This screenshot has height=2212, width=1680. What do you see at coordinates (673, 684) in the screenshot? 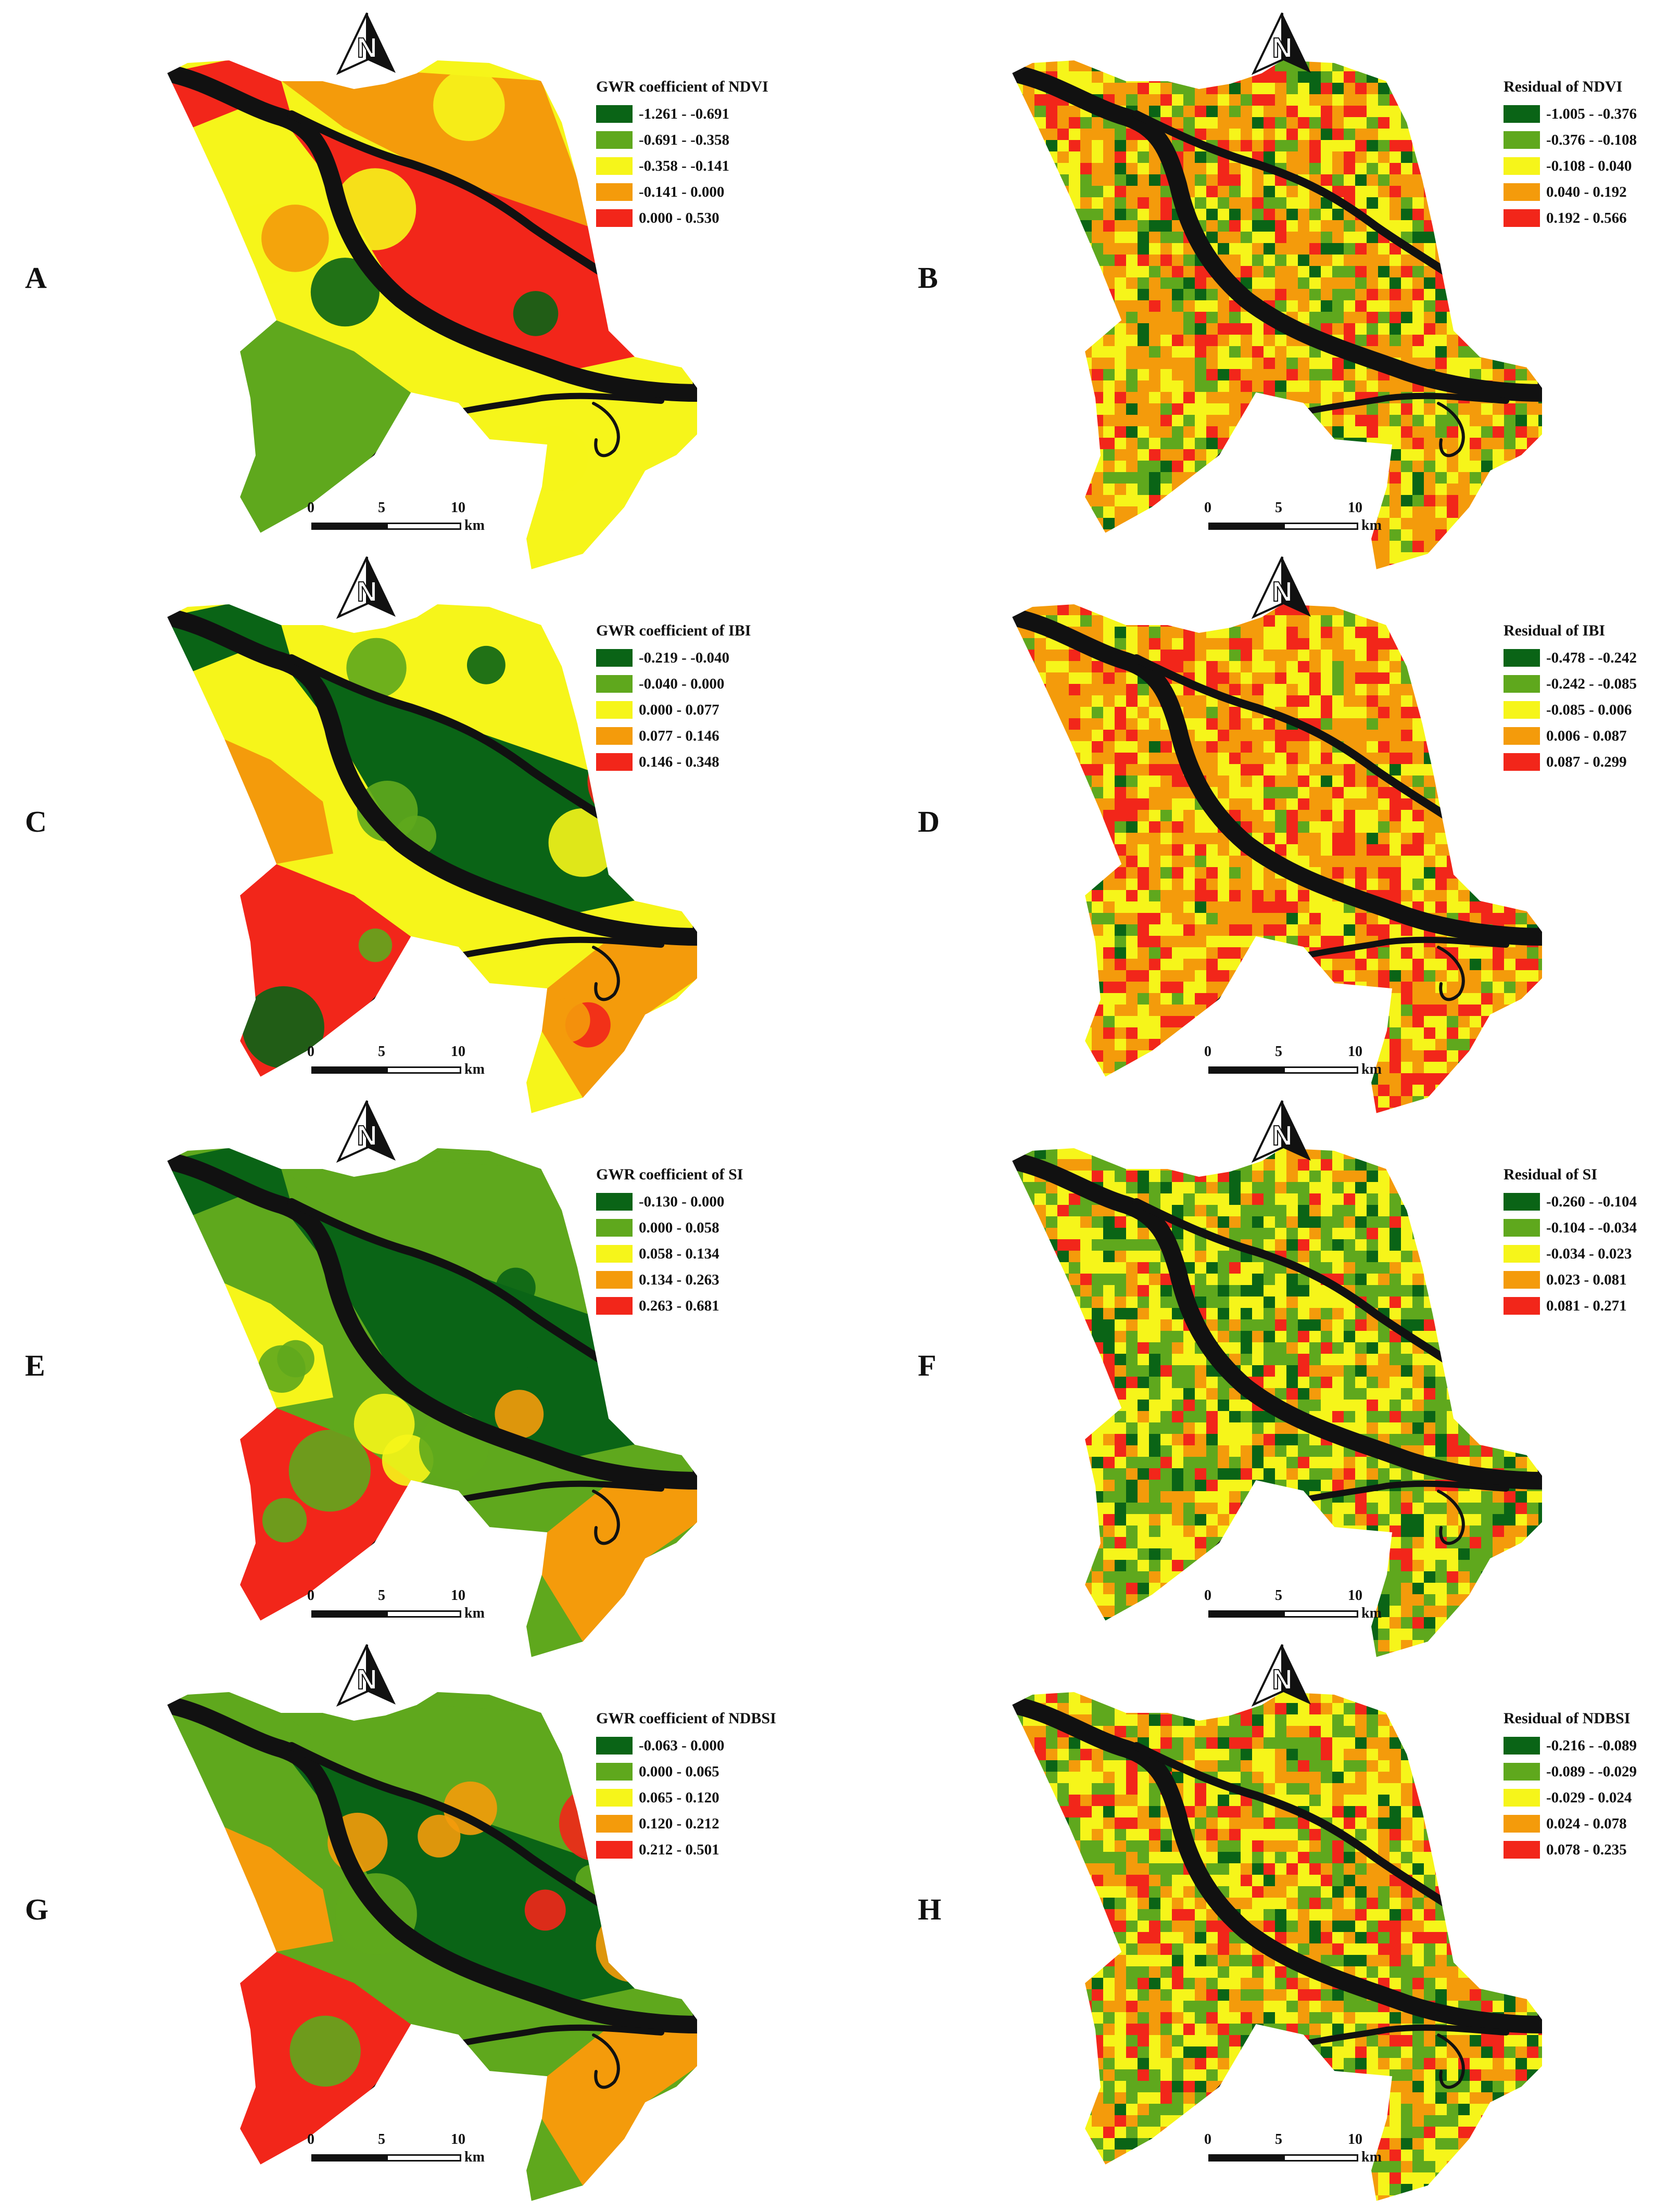
I see `legend-row: -0.040 - 0.000` at bounding box center [673, 684].